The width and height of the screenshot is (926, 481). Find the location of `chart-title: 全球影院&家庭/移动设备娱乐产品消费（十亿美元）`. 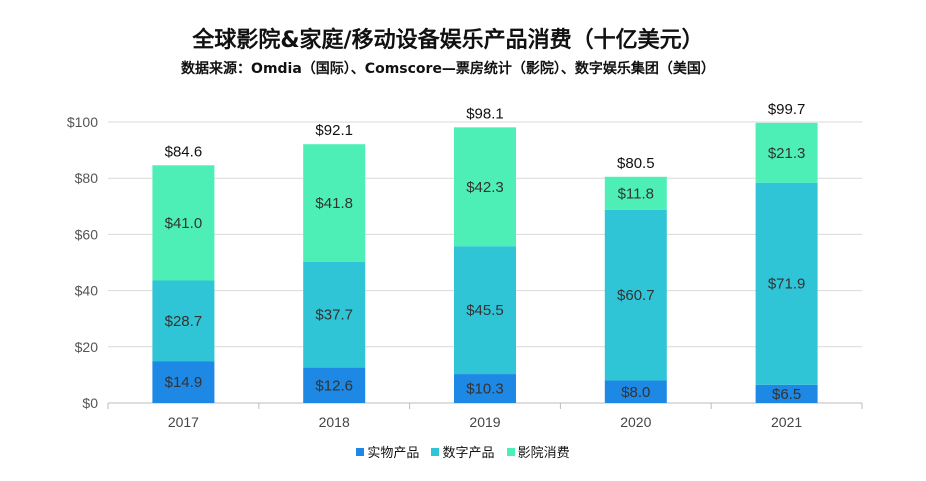

chart-title: 全球影院&家庭/移动设备娱乐产品消费（十亿美元） is located at coordinates (448, 40).